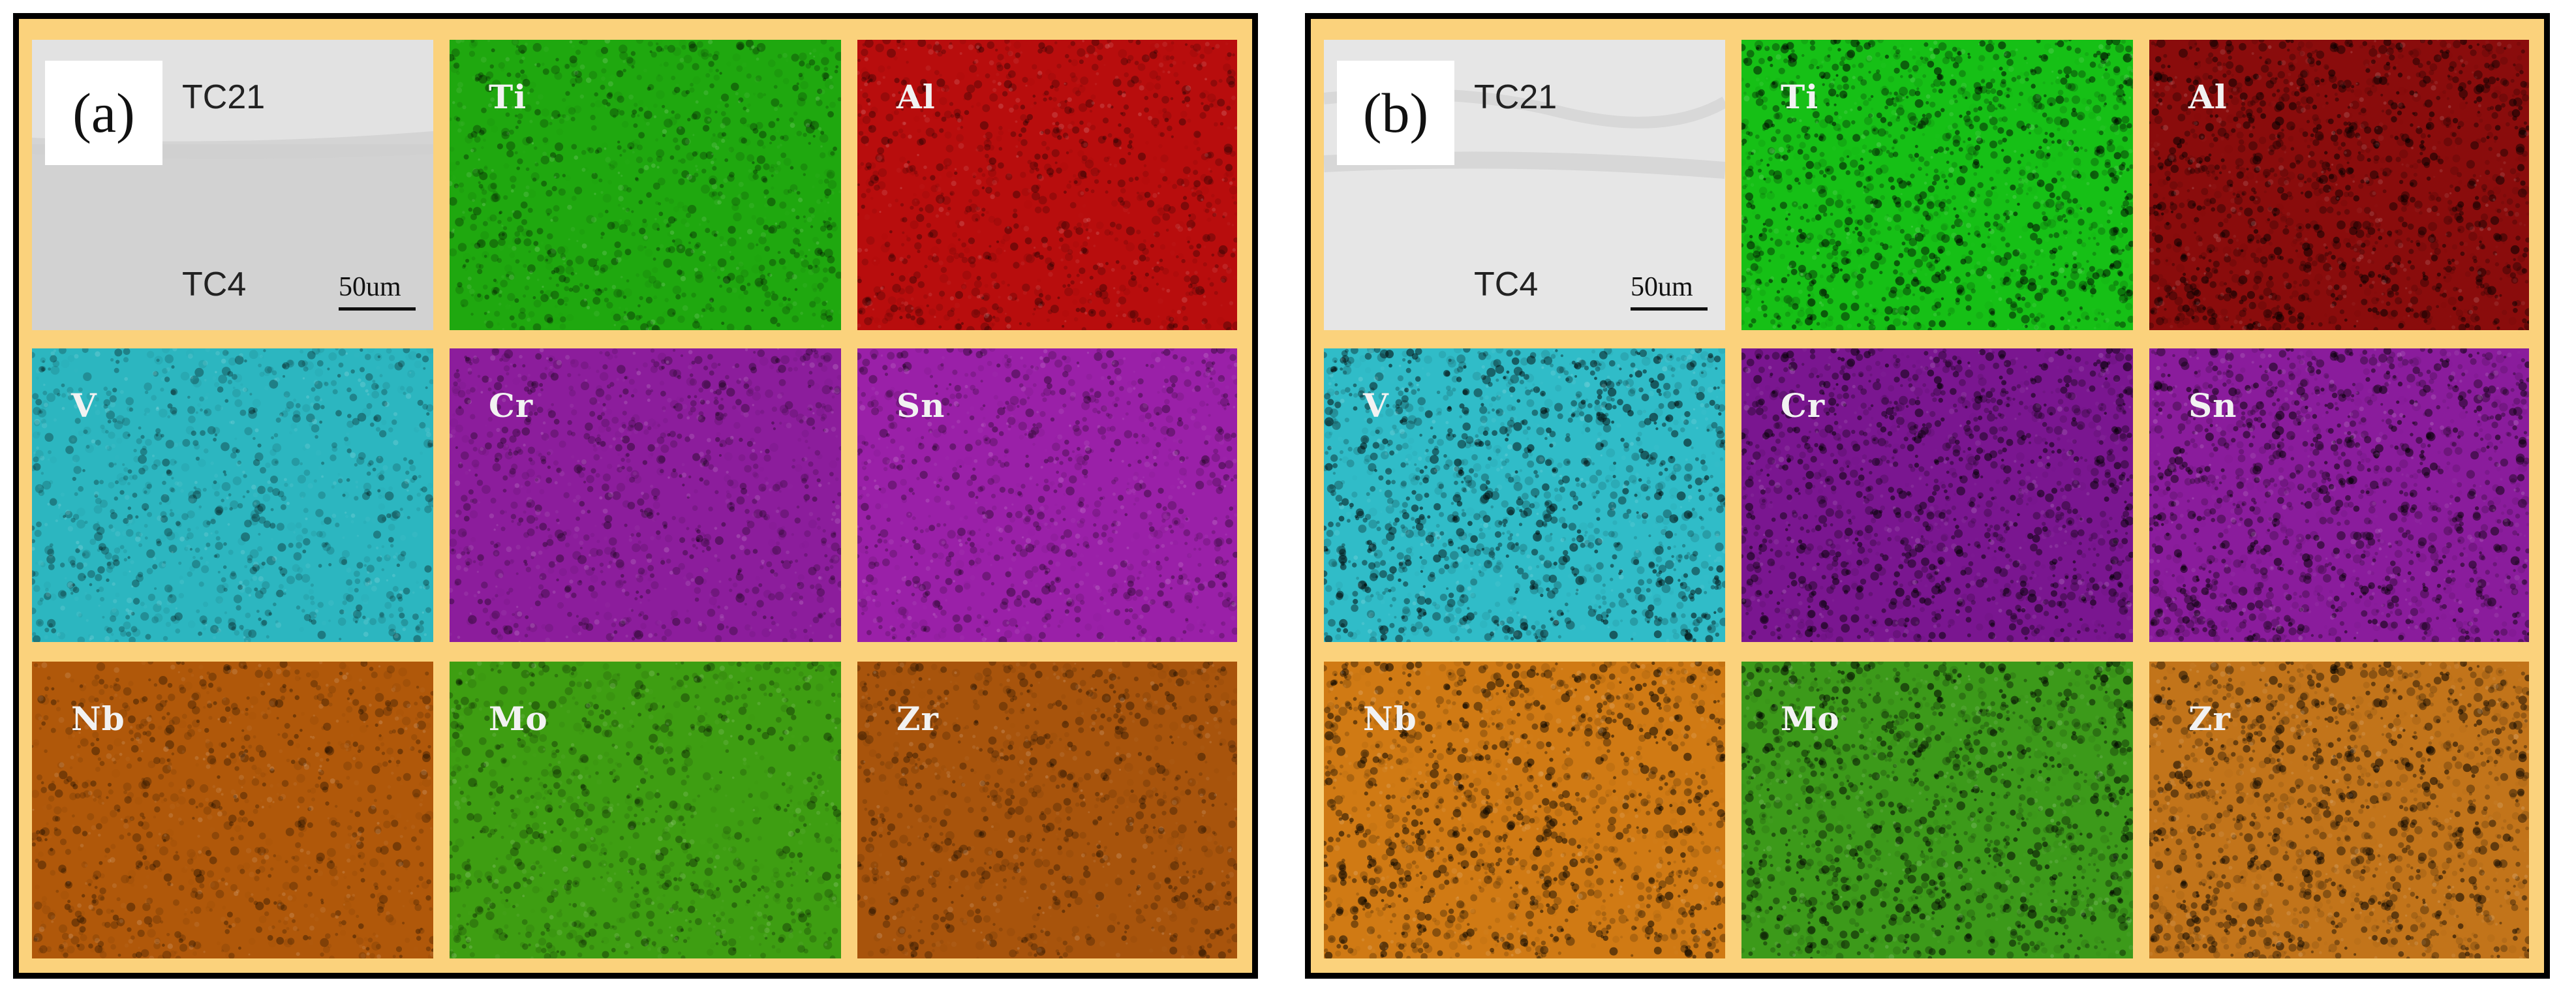  Describe the element at coordinates (104, 113) in the screenshot. I see `panel-letter: (a)` at that location.